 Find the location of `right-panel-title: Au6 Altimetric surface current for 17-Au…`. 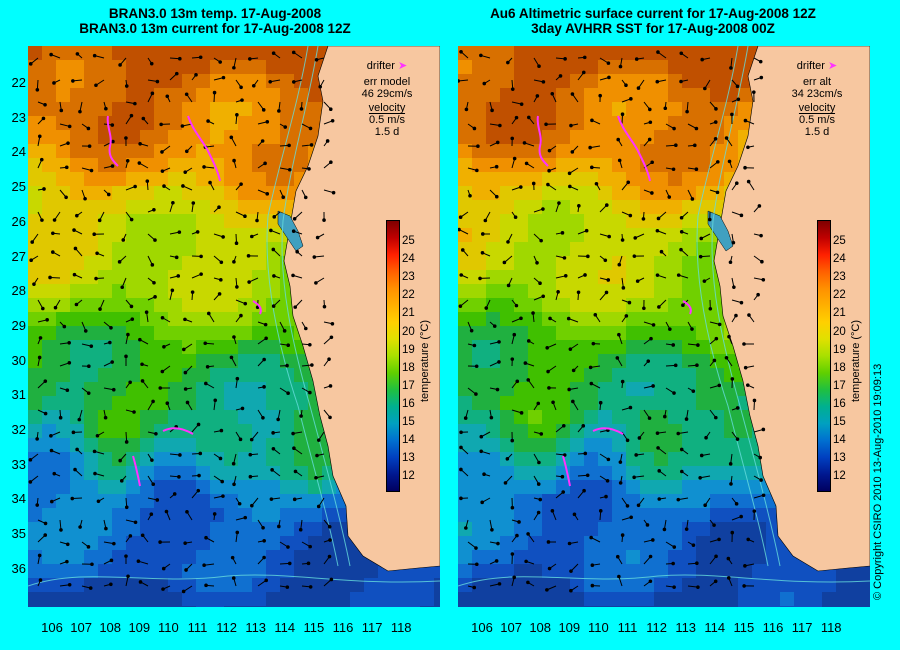

right-panel-title: Au6 Altimetric surface current for 17-Au… is located at coordinates (653, 21).